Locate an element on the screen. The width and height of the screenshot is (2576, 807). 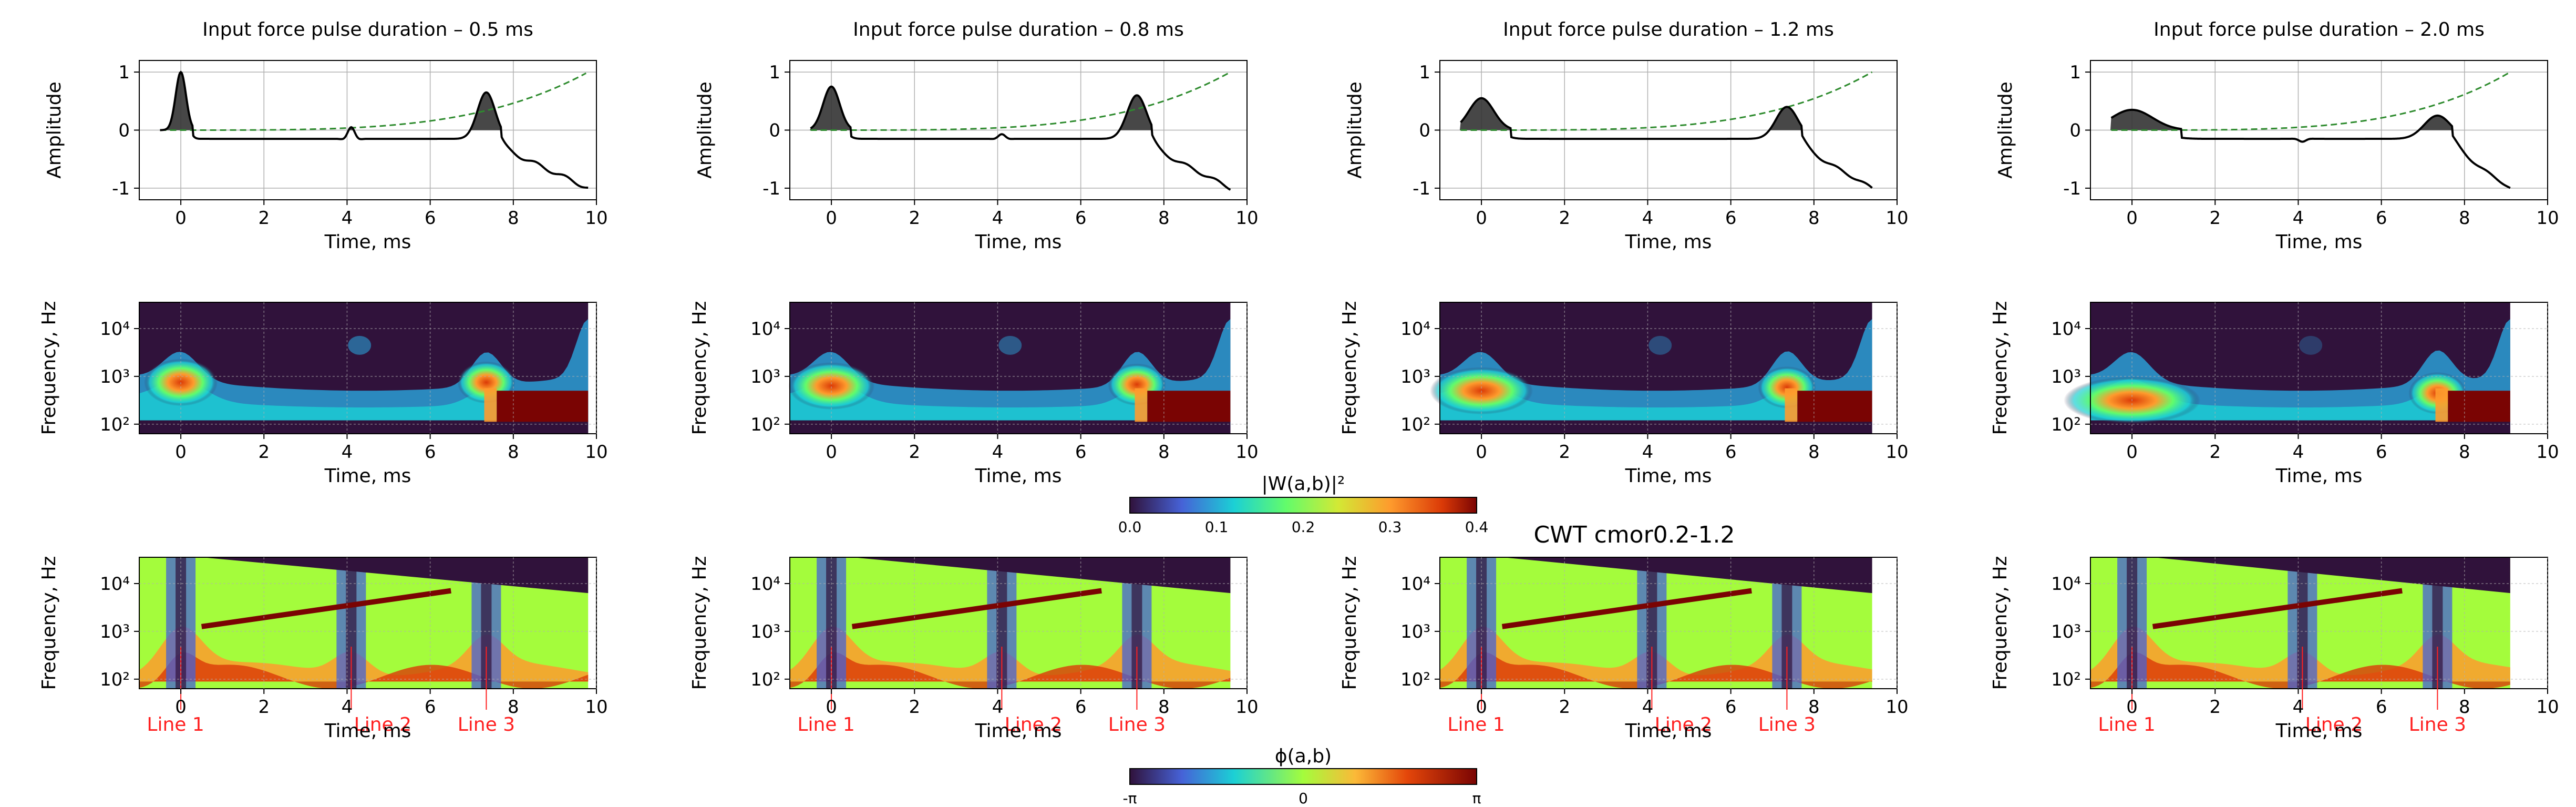
axes-phase-0: 0 2 4 6 8 10 10² 10³ 10⁴ Time, ms Frequency, Hz is located at coordinates (323, 649).